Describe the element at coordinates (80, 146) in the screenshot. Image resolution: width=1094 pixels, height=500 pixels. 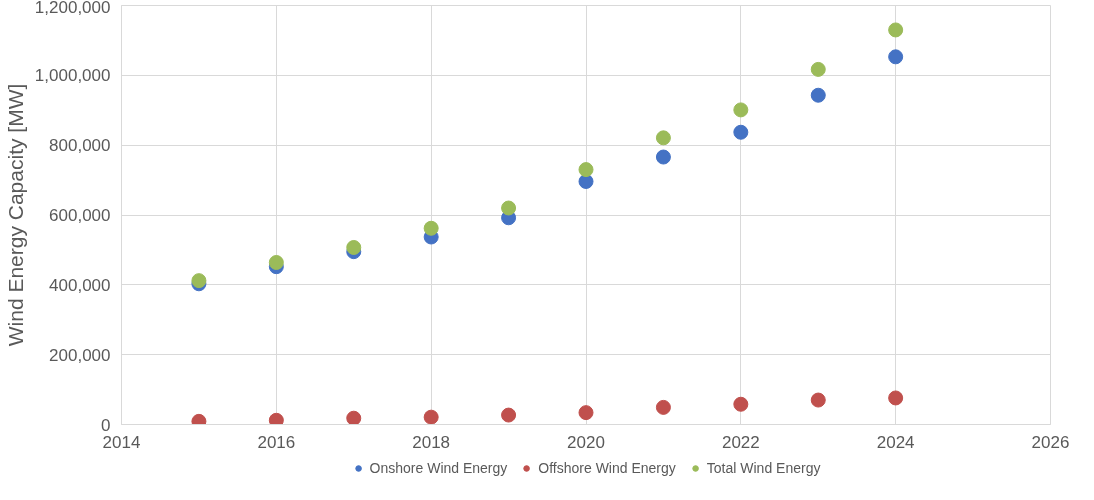
I see `y-tick-label: 800,000` at that location.